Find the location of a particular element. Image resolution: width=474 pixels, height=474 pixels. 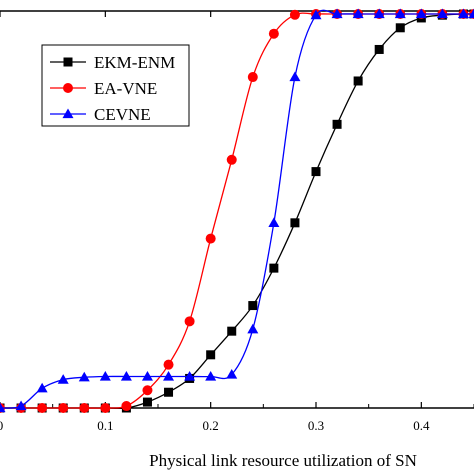

legend-label-cevne: CEVNE is located at coordinates (122, 114).